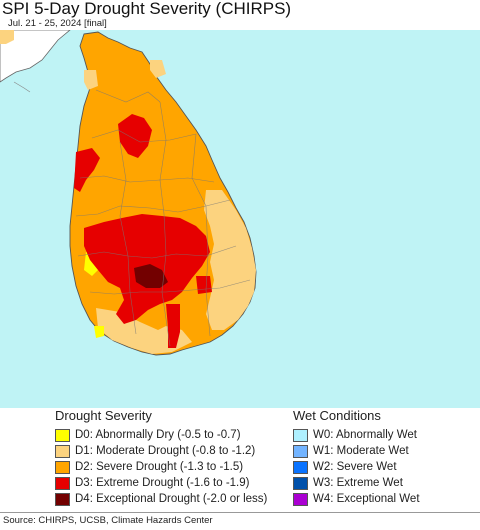  I want to click on legend-label: D3: Extreme Drought (-1.6 to -1.9), so click(162, 483).